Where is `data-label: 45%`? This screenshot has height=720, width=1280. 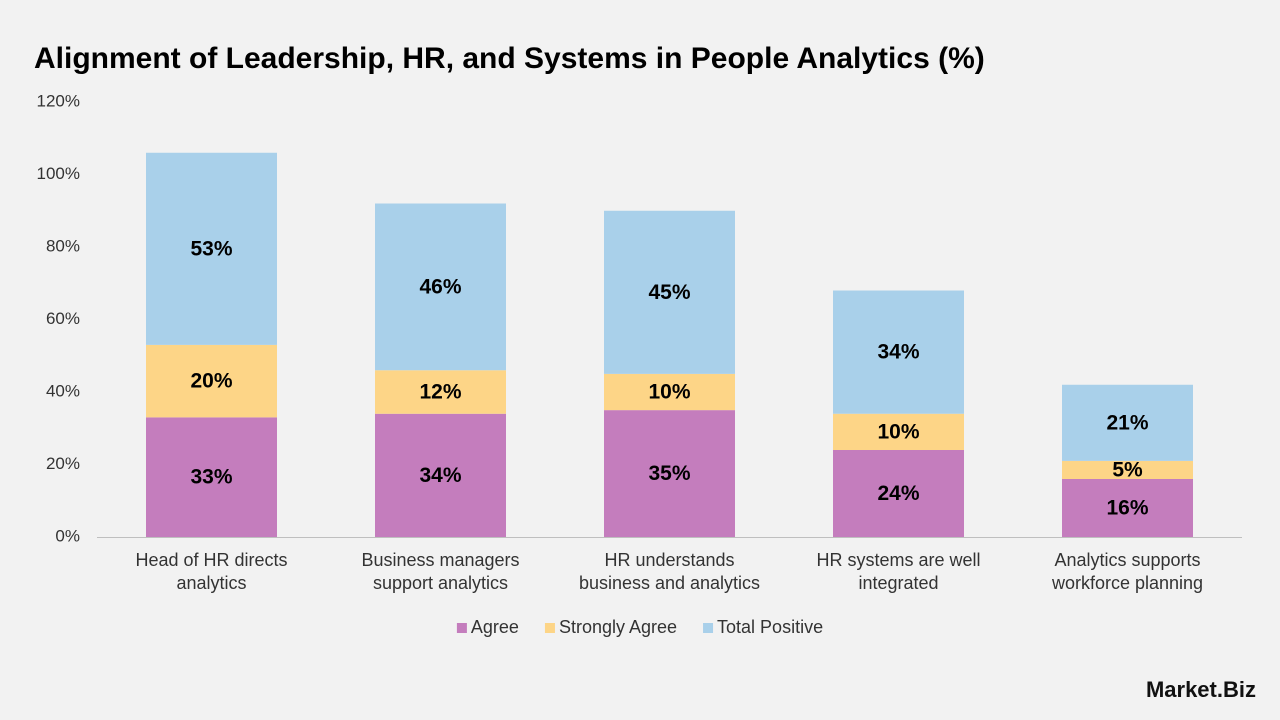 data-label: 45% is located at coordinates (669, 292).